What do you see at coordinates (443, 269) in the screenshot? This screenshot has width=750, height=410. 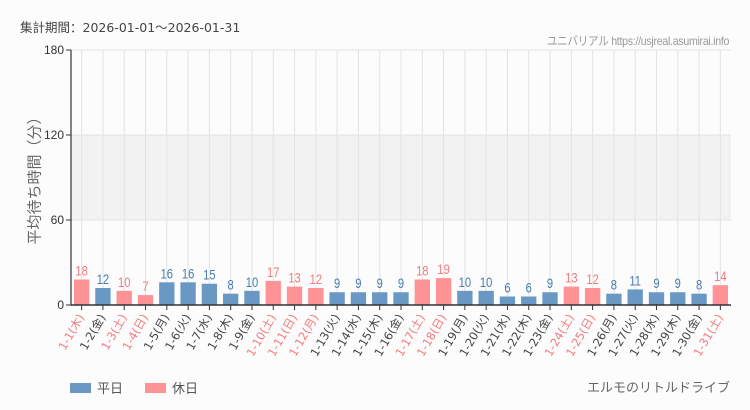 I see `bar-value-label: 19` at bounding box center [443, 269].